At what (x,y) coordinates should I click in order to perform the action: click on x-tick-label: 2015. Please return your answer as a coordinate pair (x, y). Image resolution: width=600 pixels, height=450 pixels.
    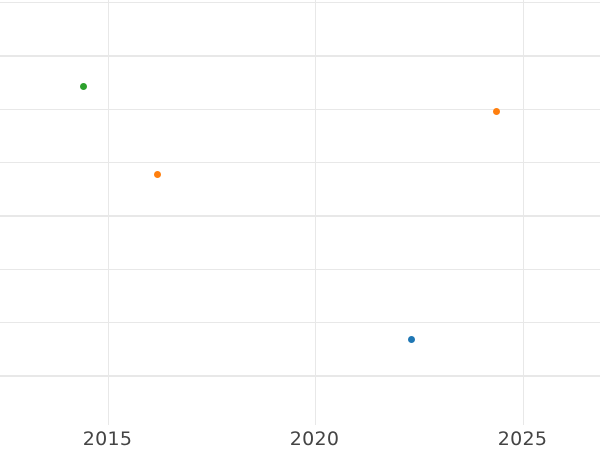
    Looking at the image, I should click on (107, 439).